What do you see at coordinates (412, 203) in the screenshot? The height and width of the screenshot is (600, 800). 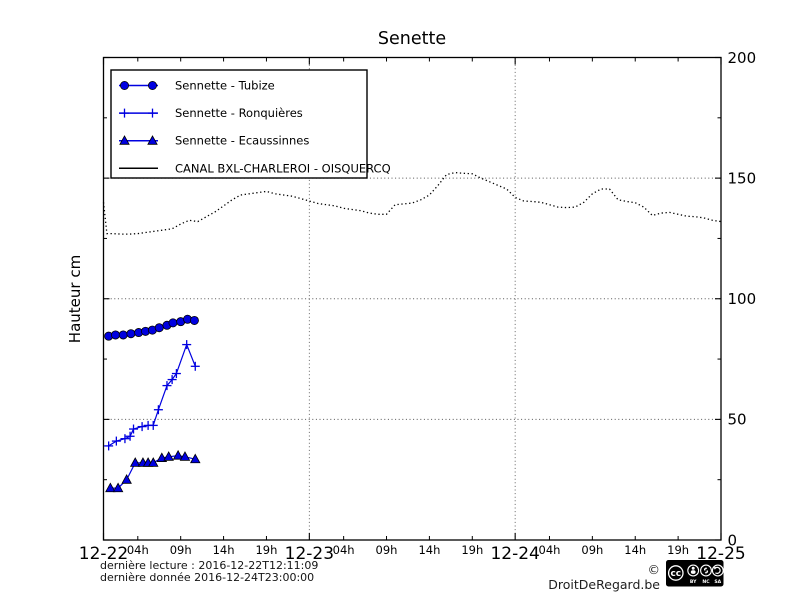 I see `series-canal-bxl-charleroi-oisquercq` at bounding box center [412, 203].